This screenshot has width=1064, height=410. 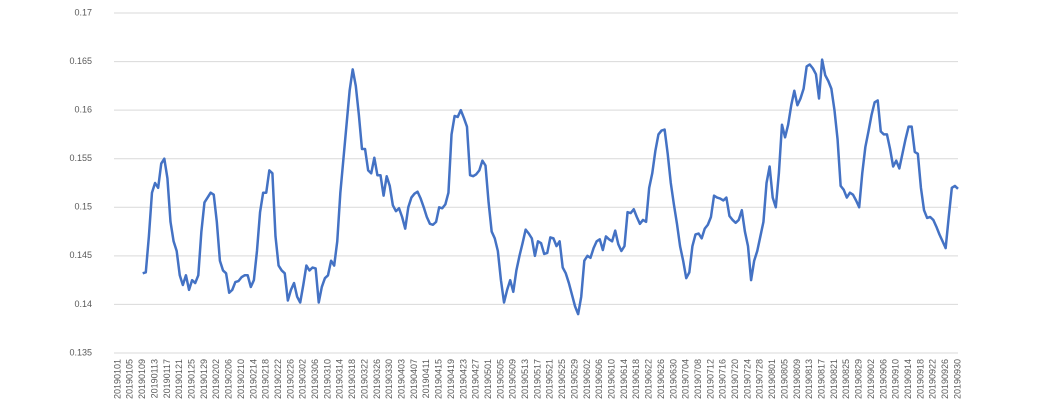 What do you see at coordinates (747, 379) in the screenshot?
I see `x-tick-label: 20190724` at bounding box center [747, 379].